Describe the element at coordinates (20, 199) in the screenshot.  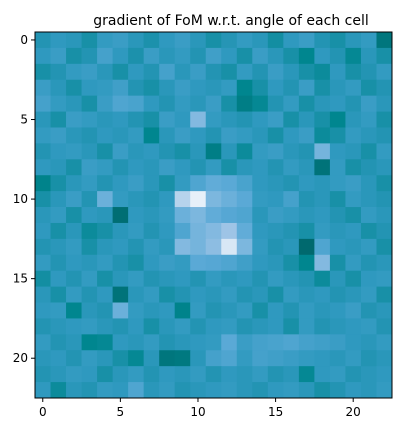
I see `y-tick-label: 10` at that location.